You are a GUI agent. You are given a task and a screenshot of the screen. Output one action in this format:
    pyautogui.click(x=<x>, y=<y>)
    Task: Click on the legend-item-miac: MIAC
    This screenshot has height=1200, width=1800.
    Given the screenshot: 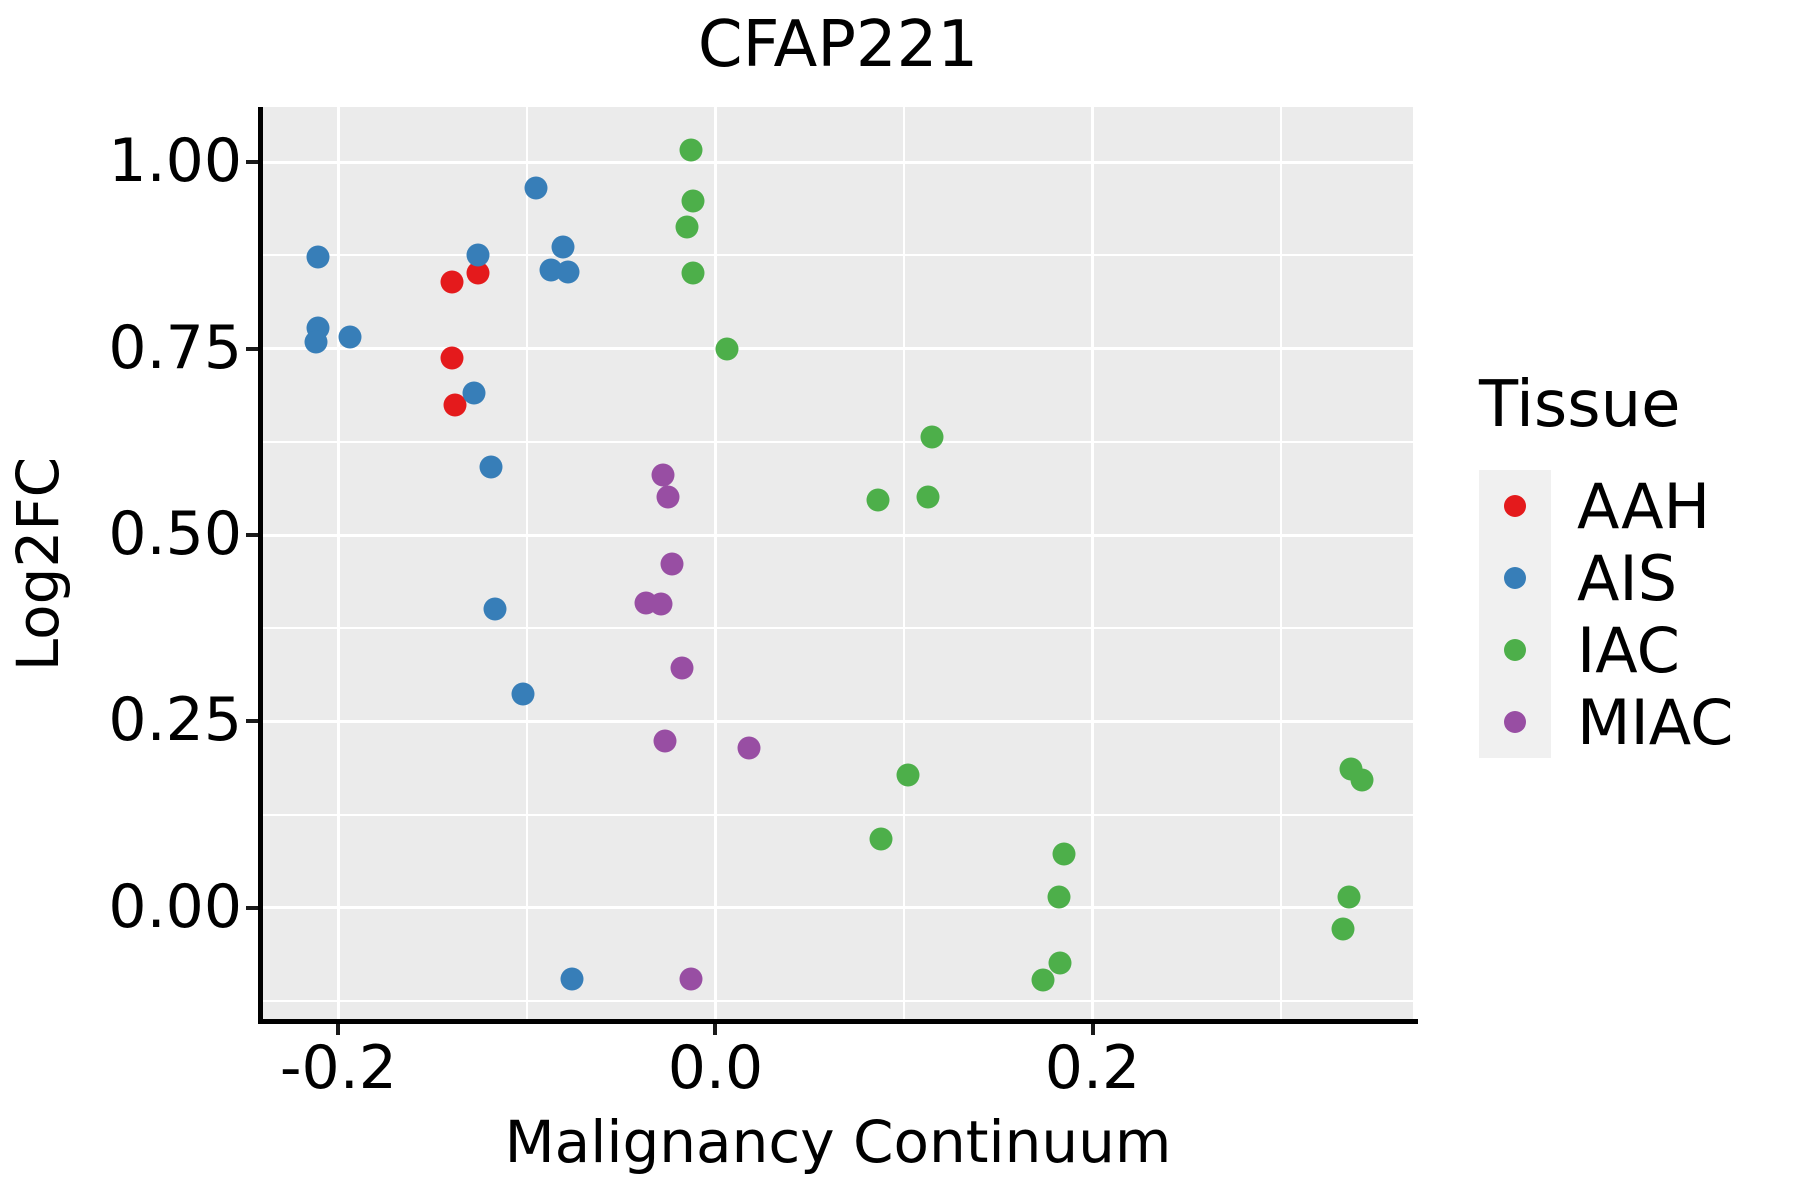 What is the action you would take?
    pyautogui.click(x=1606, y=722)
    